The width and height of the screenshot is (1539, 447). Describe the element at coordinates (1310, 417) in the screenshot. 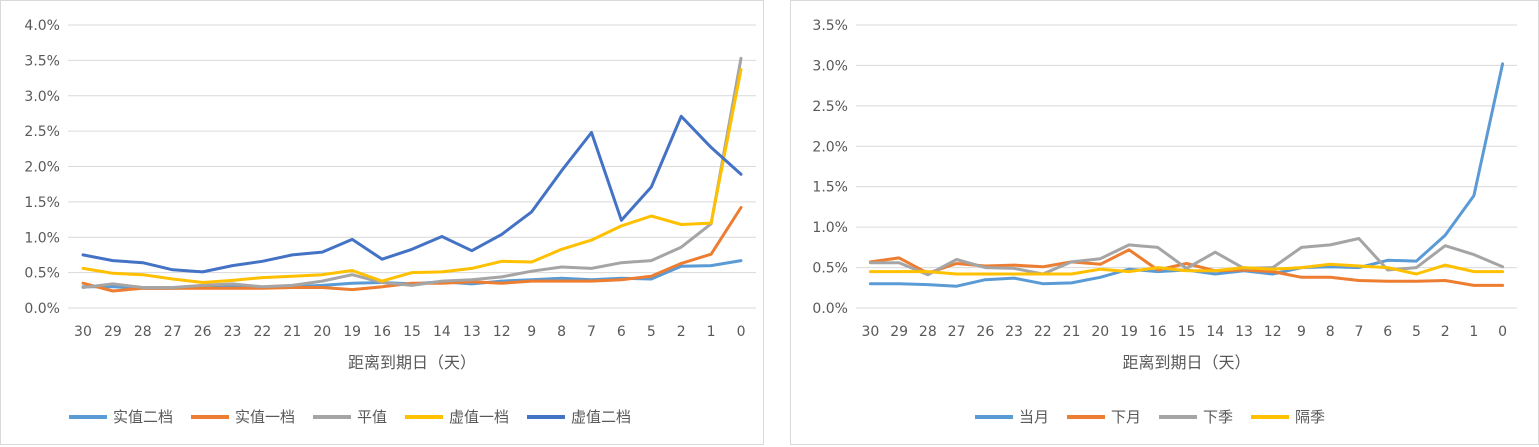

I see `legend-entry: 隔季` at that location.